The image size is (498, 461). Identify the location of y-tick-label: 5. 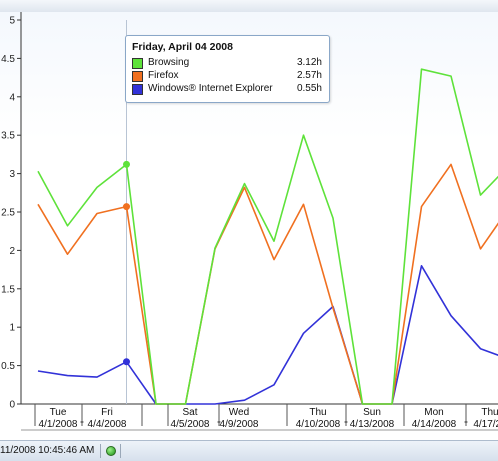
(12, 21).